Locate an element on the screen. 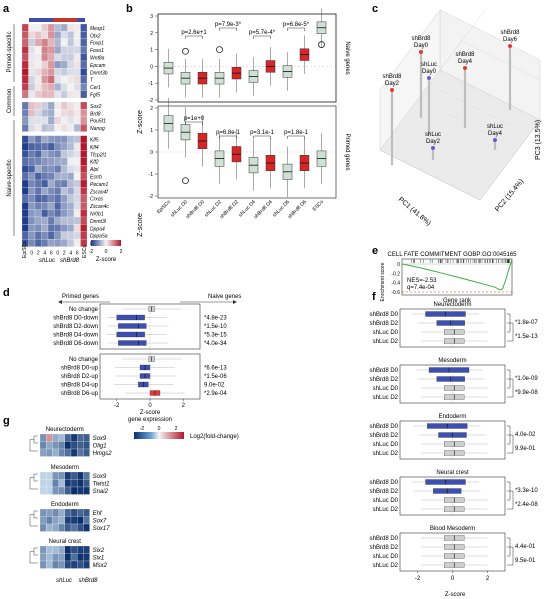 This screenshot has height=599, width=546. pca-axis-pc3: PC3 (13.5%) is located at coordinates (538, 140).